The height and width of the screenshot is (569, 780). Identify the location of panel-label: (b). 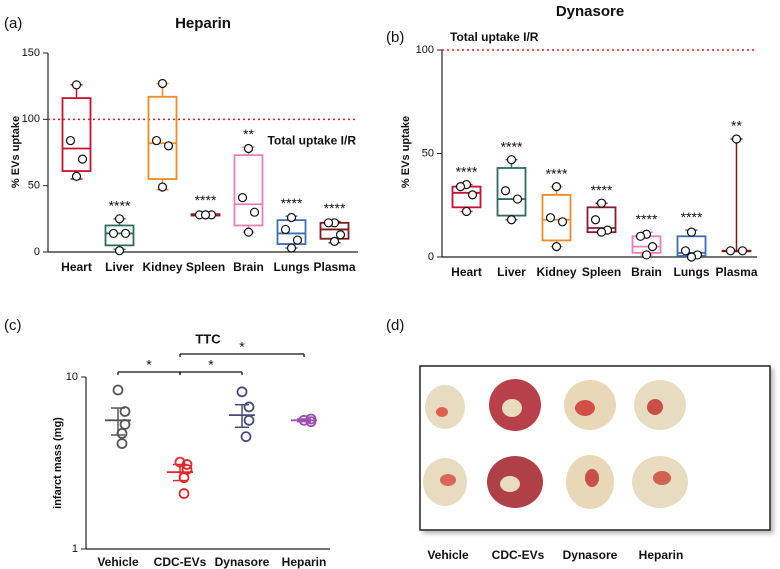
(395, 37).